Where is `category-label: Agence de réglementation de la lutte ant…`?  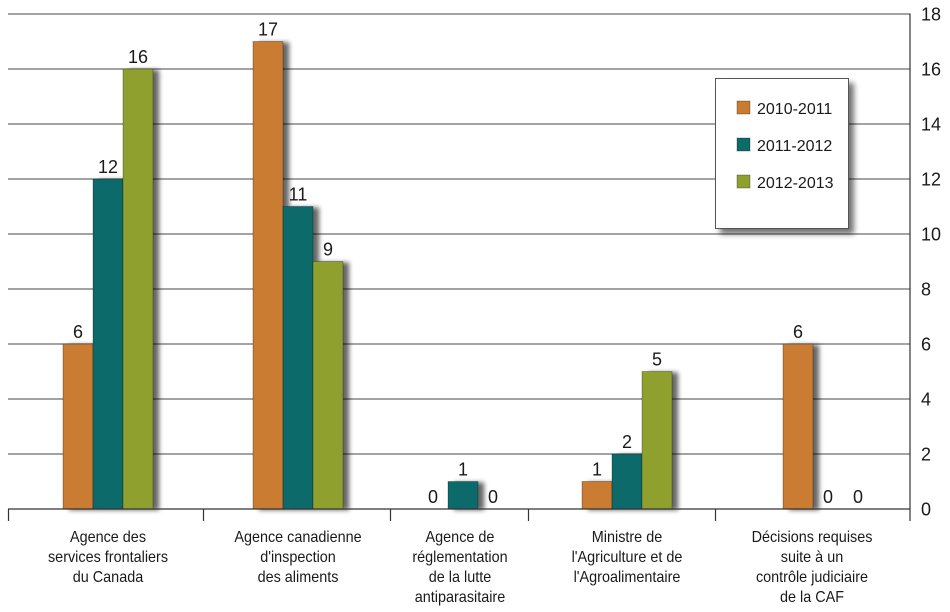
category-label: Agence de réglementation de la lutte ant… is located at coordinates (460, 567).